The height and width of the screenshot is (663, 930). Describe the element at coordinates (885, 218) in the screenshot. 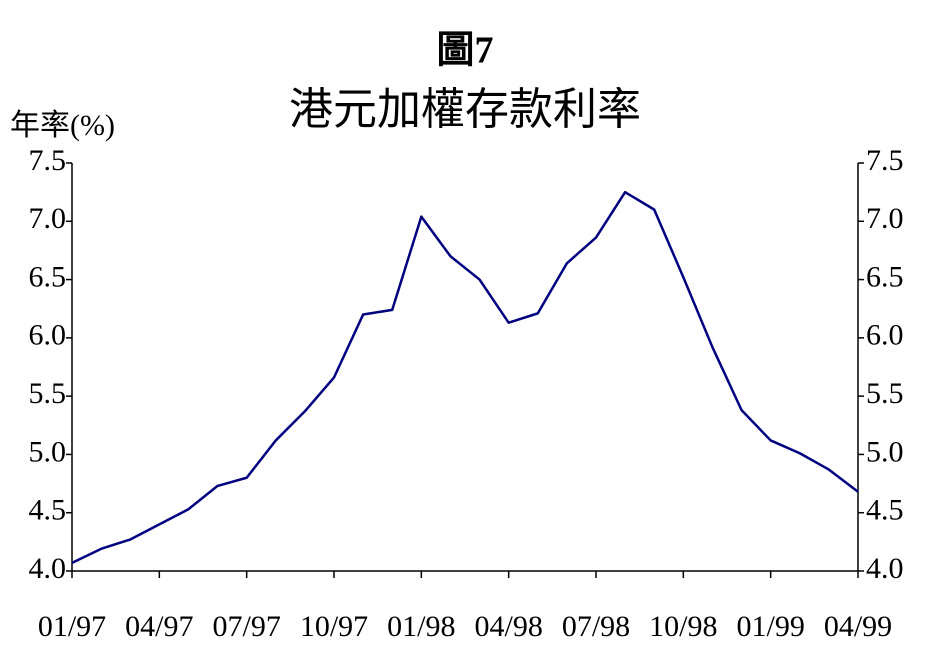

I see `y2-tick-label: 7.0` at that location.